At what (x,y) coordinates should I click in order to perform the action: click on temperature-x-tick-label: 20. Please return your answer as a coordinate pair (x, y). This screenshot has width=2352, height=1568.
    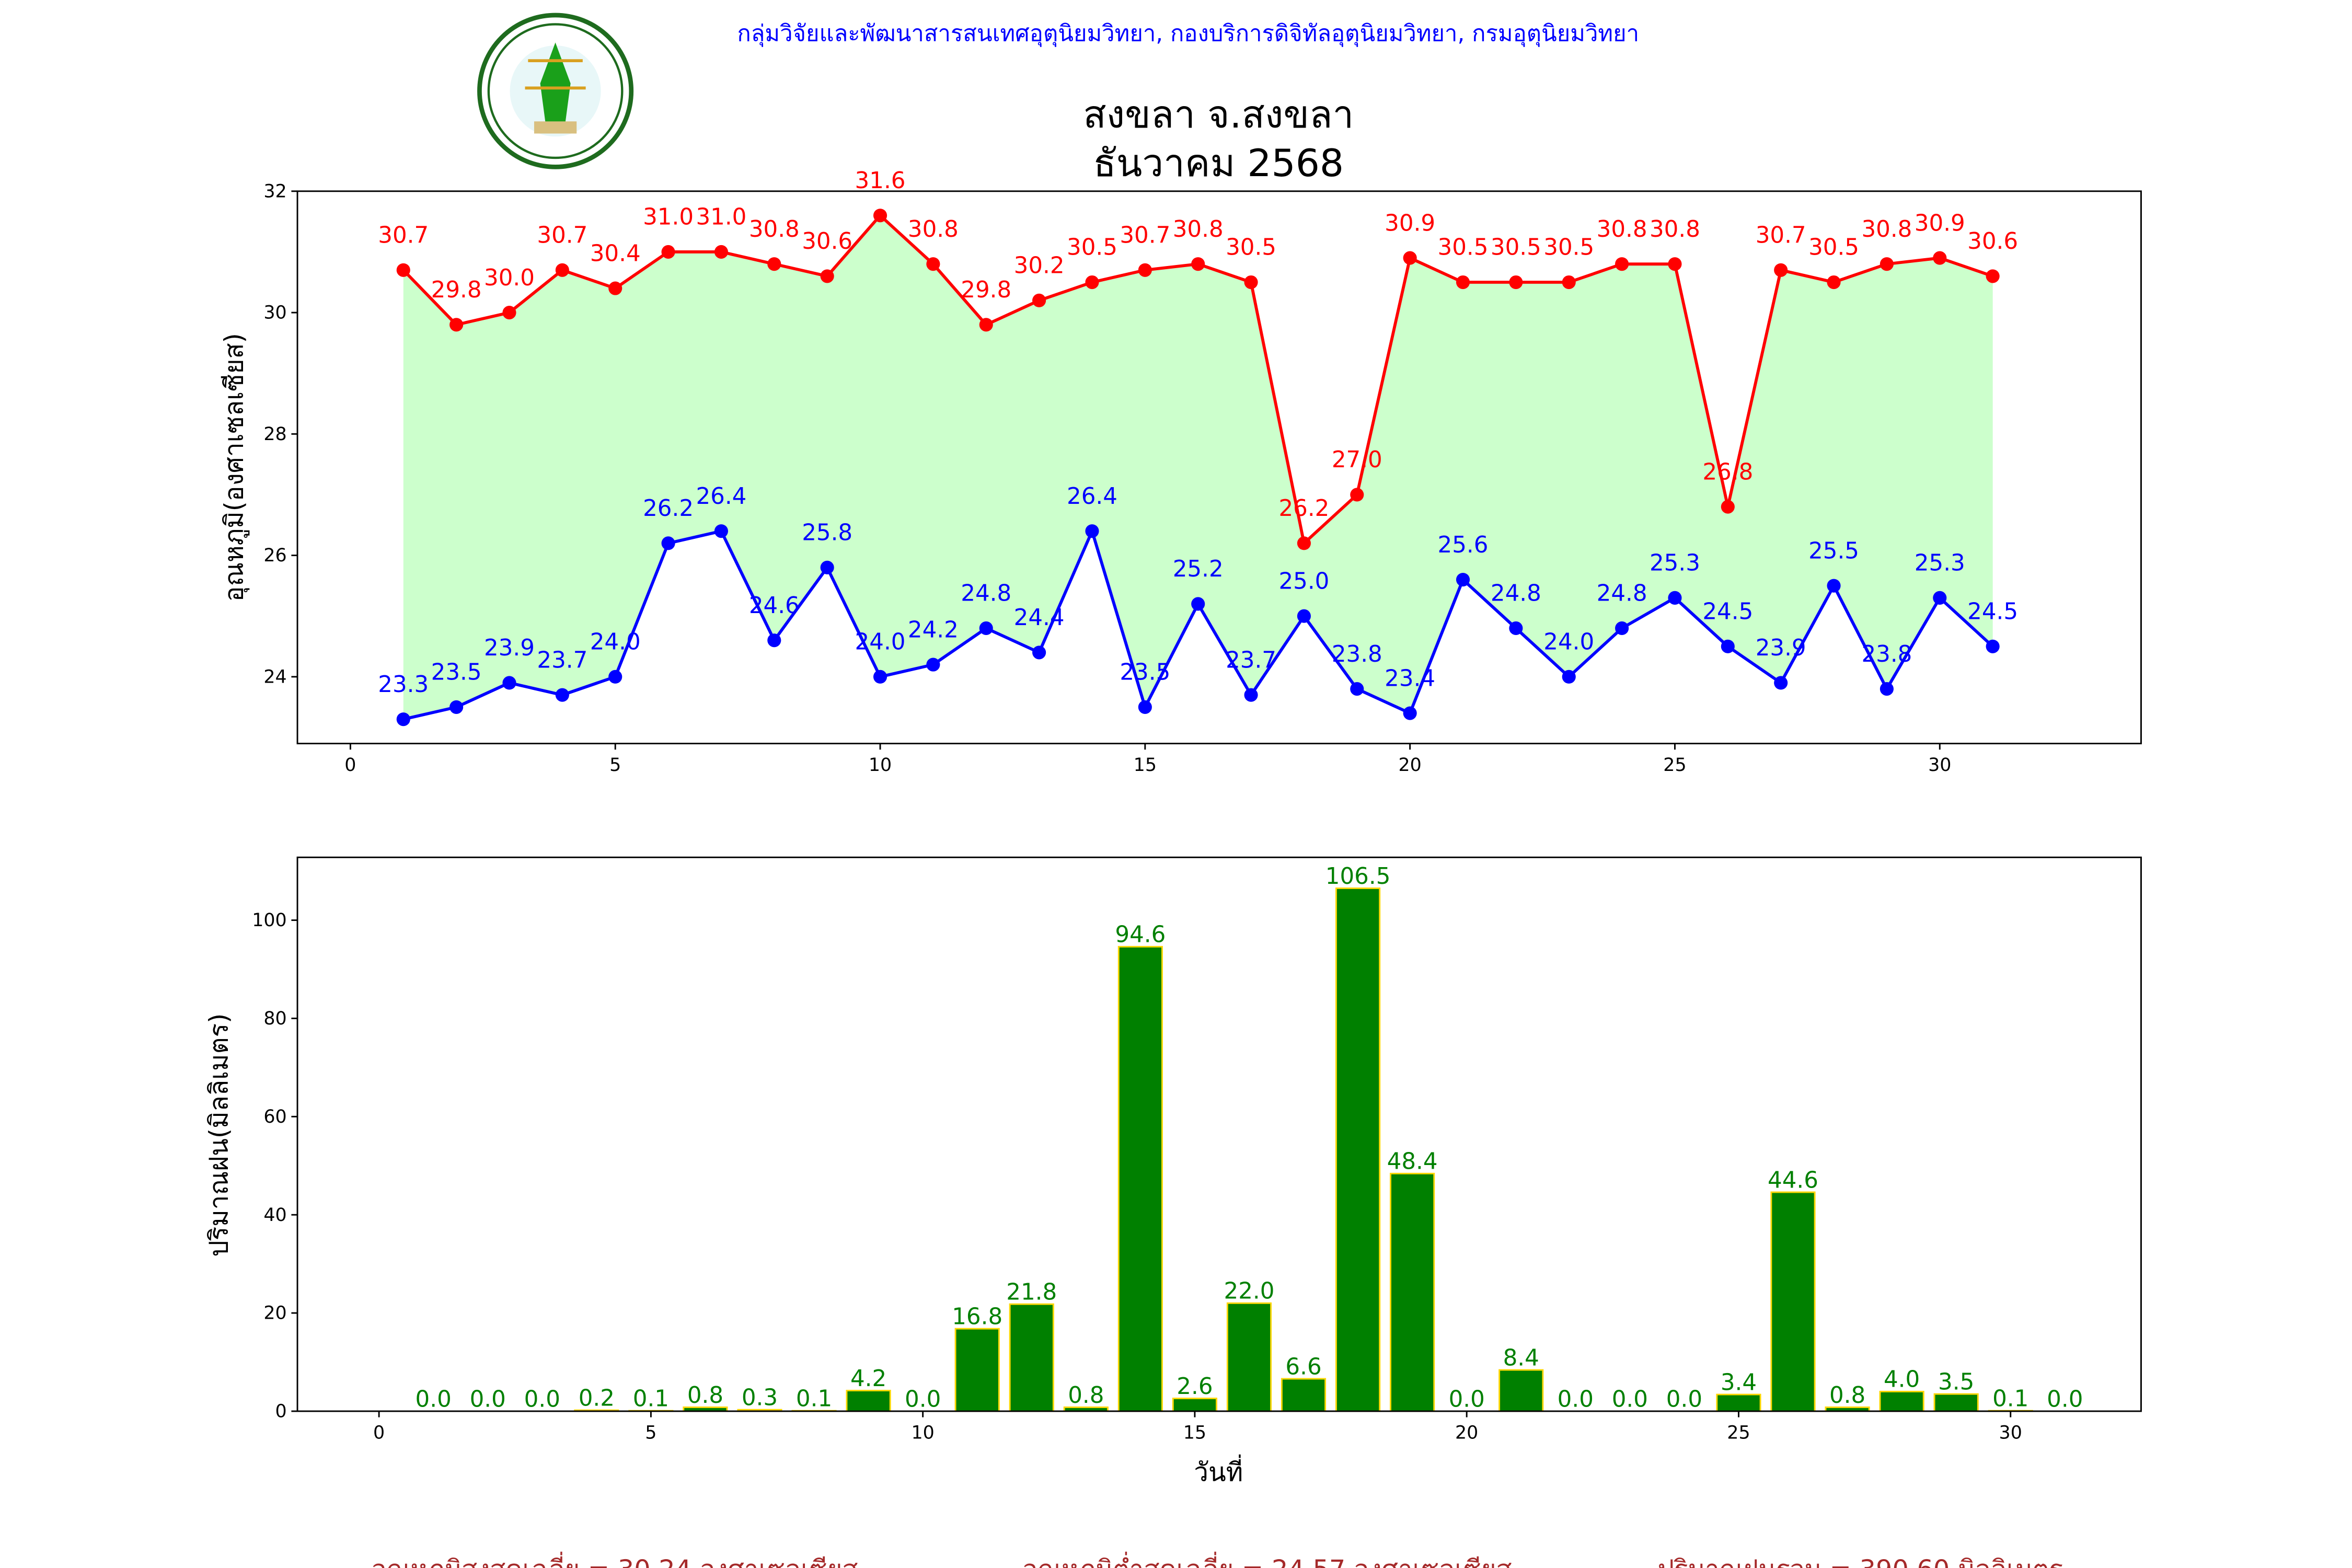
    Looking at the image, I should click on (1409, 765).